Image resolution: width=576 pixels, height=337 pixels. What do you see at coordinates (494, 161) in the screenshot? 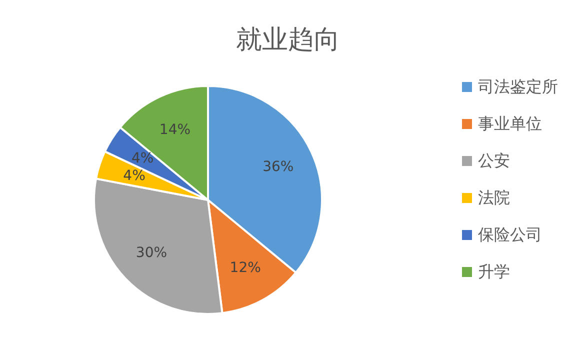
I see `legend-label: 公安` at bounding box center [494, 161].